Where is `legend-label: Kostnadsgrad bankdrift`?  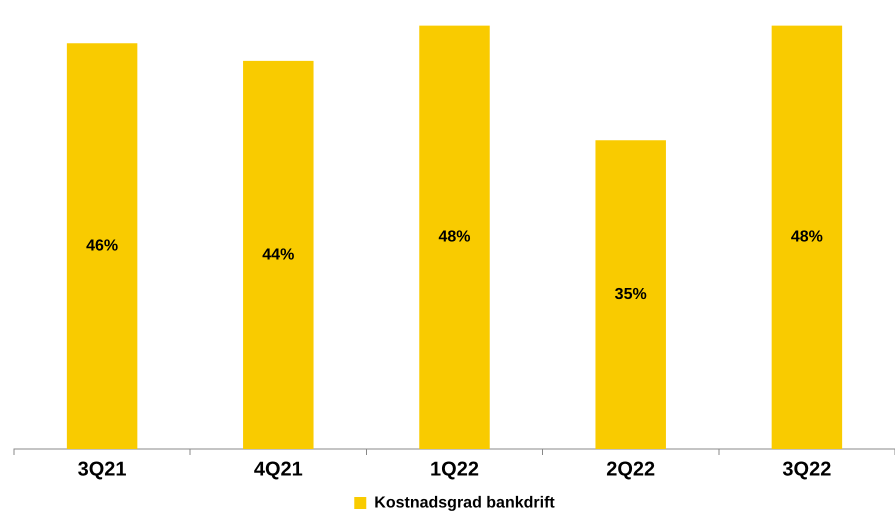
legend-label: Kostnadsgrad bankdrift is located at coordinates (465, 503).